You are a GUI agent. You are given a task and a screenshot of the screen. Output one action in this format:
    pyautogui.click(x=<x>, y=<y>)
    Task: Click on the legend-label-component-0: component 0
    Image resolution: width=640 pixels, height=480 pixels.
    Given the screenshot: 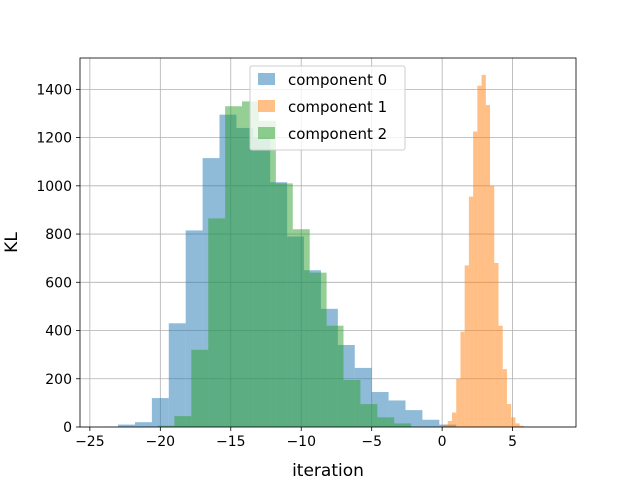 What is the action you would take?
    pyautogui.click(x=337, y=80)
    